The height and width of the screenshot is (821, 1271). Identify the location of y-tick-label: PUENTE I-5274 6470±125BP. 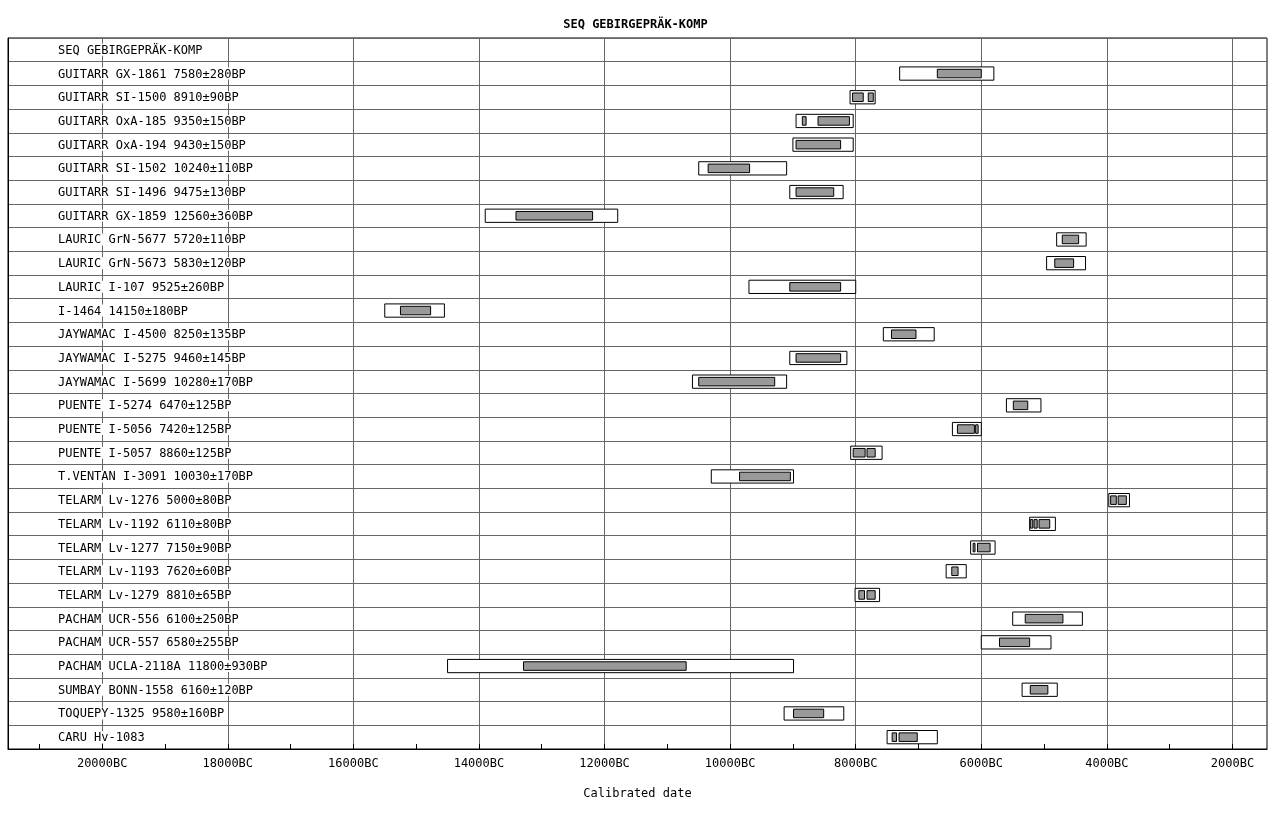
(145, 405).